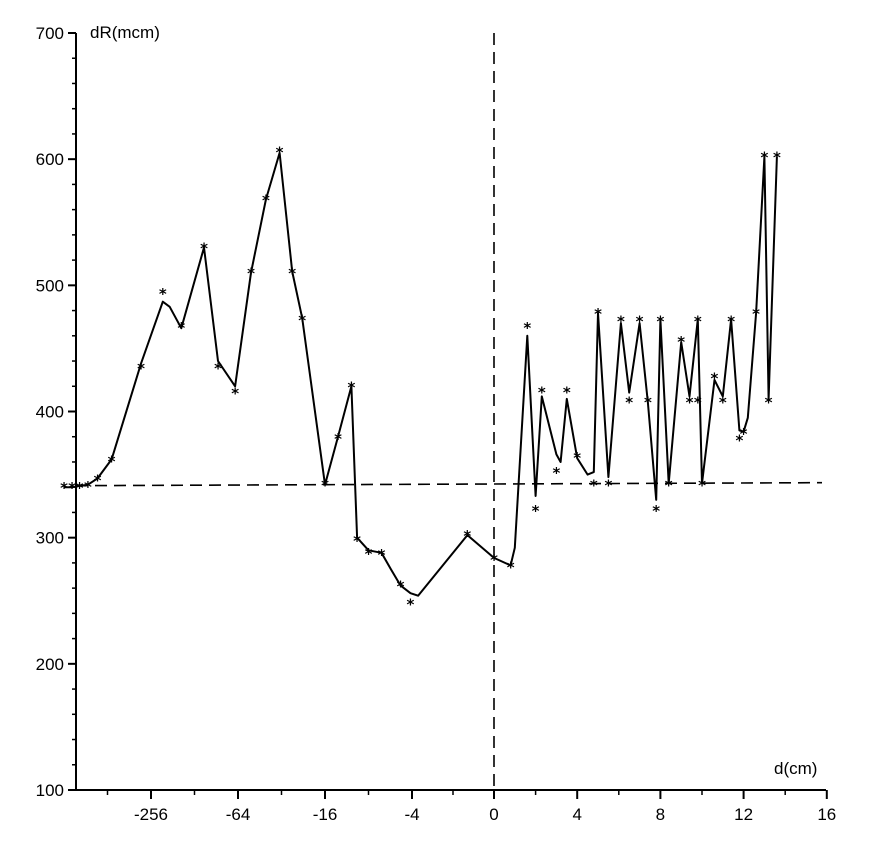  I want to click on y-tick-label: 300, so click(50, 538).